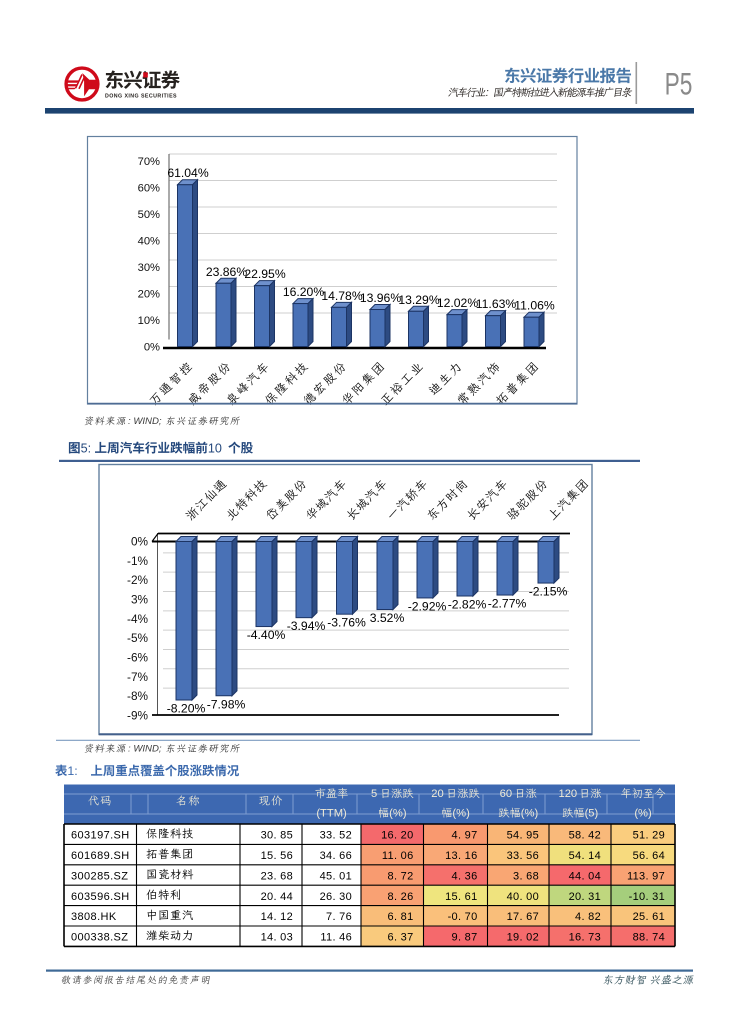  I want to click on svg-text: 7. 76, so click(339, 917).